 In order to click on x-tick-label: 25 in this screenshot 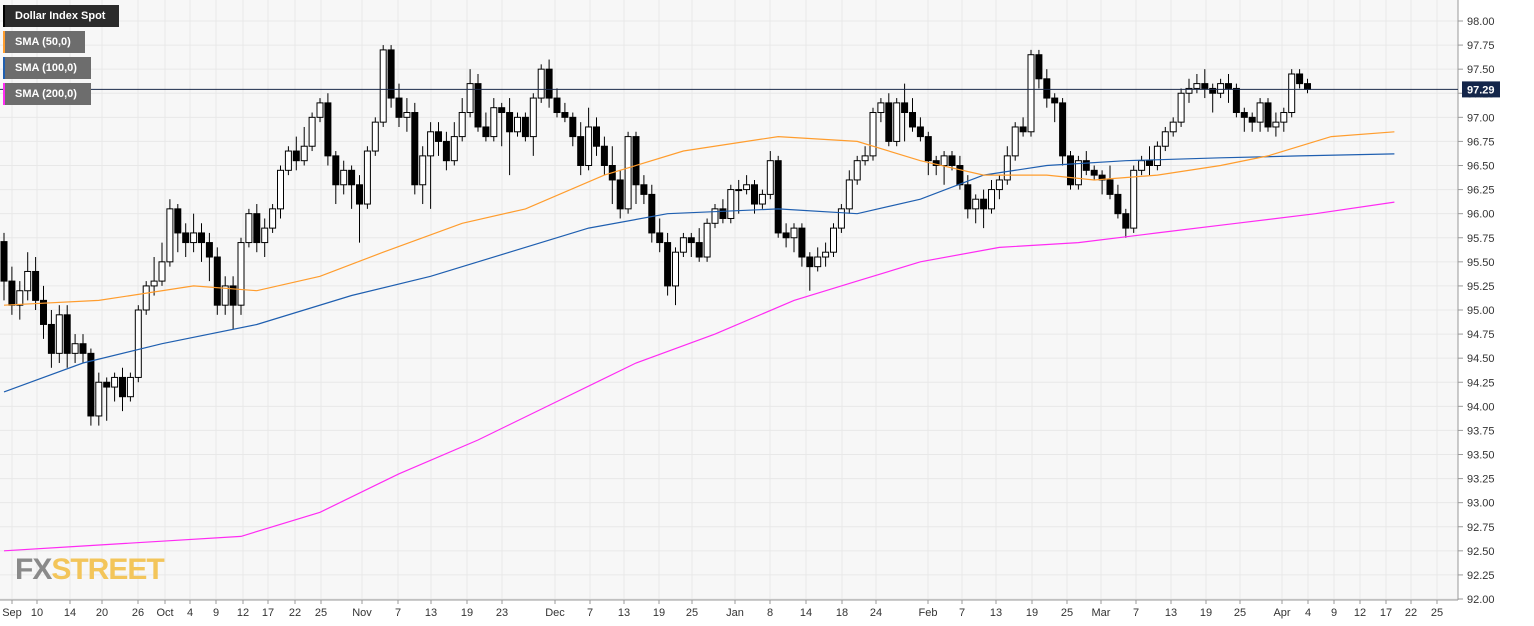, I will do `click(321, 613)`.